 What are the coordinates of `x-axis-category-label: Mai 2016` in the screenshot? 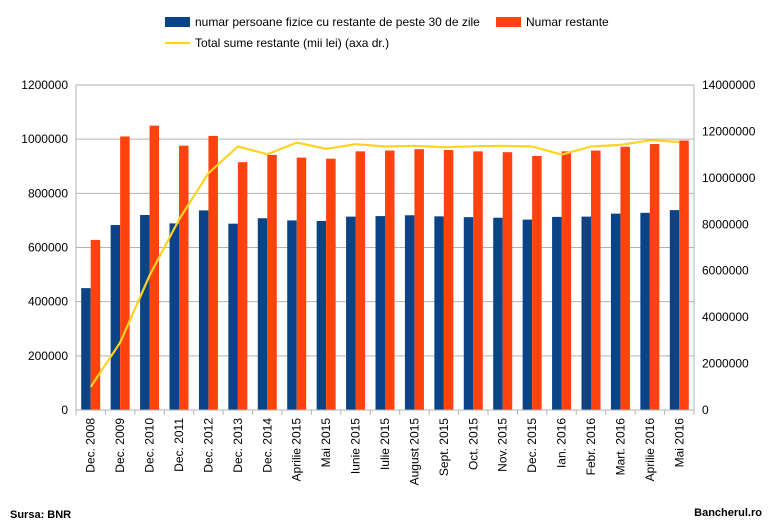 It's located at (679, 443).